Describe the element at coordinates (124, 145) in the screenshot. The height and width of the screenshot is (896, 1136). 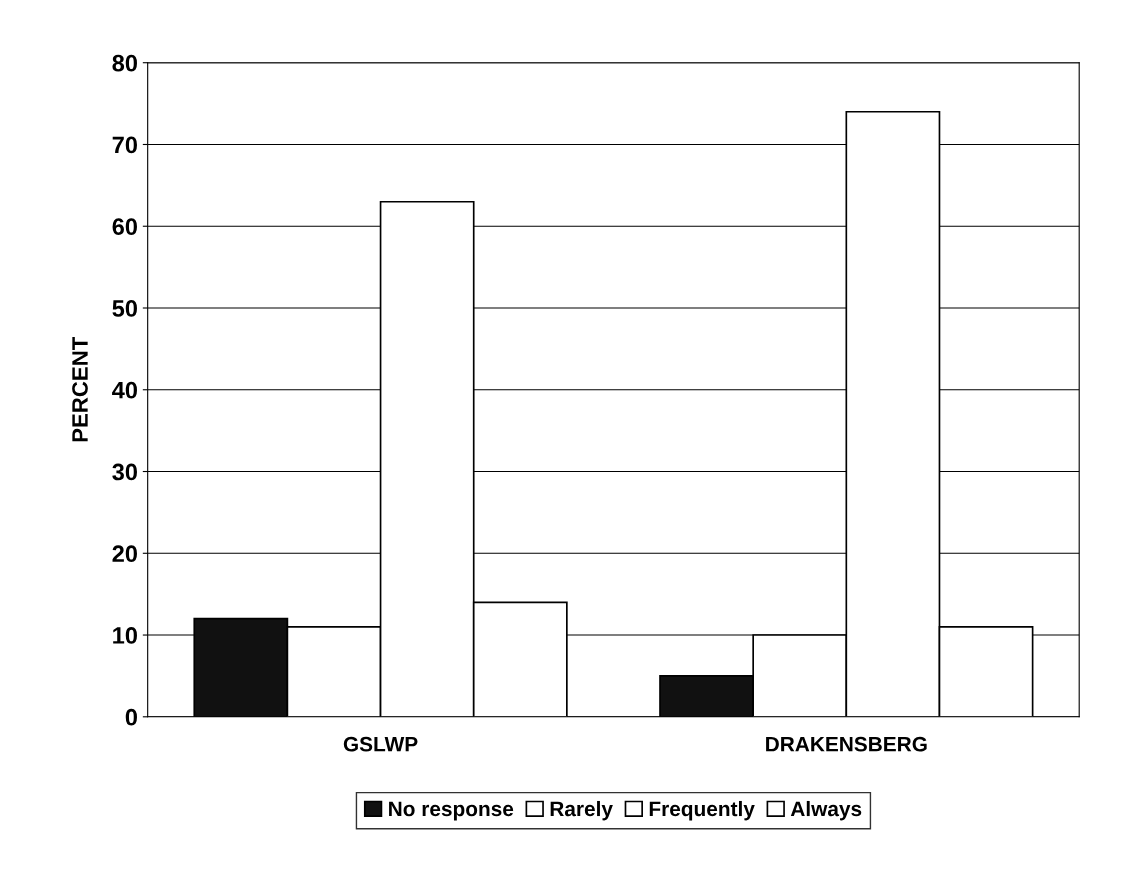
I see `y-tick-label: 70` at that location.